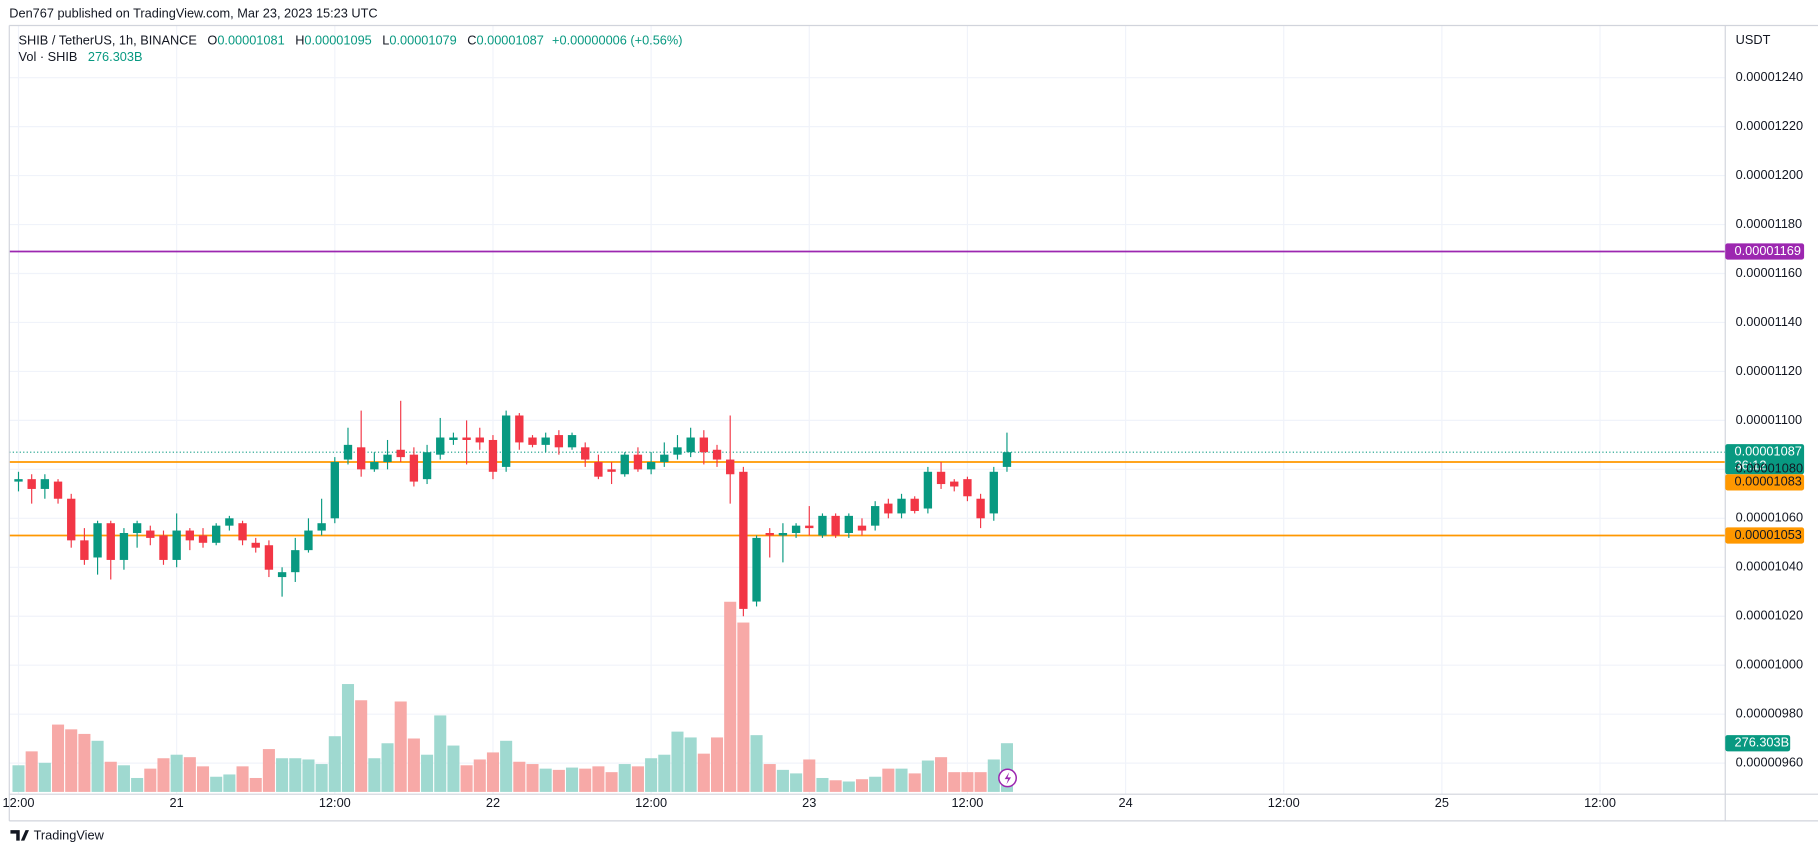 Image resolution: width=1818 pixels, height=853 pixels. Describe the element at coordinates (1768, 451) in the screenshot. I see `last-price-label: 0.00001087` at that location.